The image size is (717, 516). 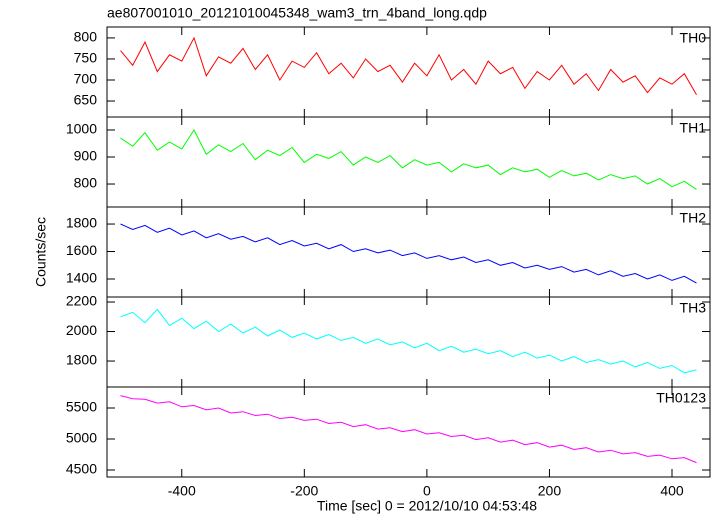 I want to click on y-tick-label: 750, so click(x=86, y=58).